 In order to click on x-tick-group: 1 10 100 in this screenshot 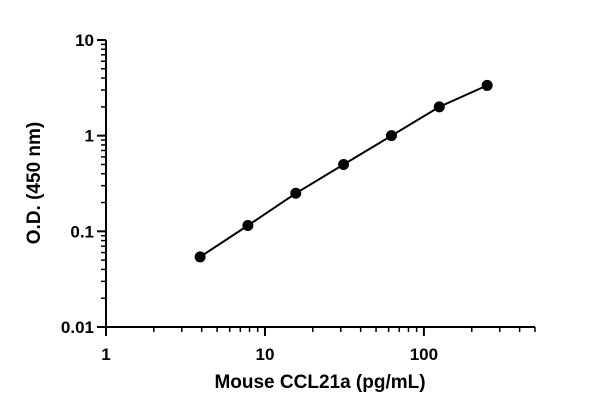, I will do `click(318, 345)`.